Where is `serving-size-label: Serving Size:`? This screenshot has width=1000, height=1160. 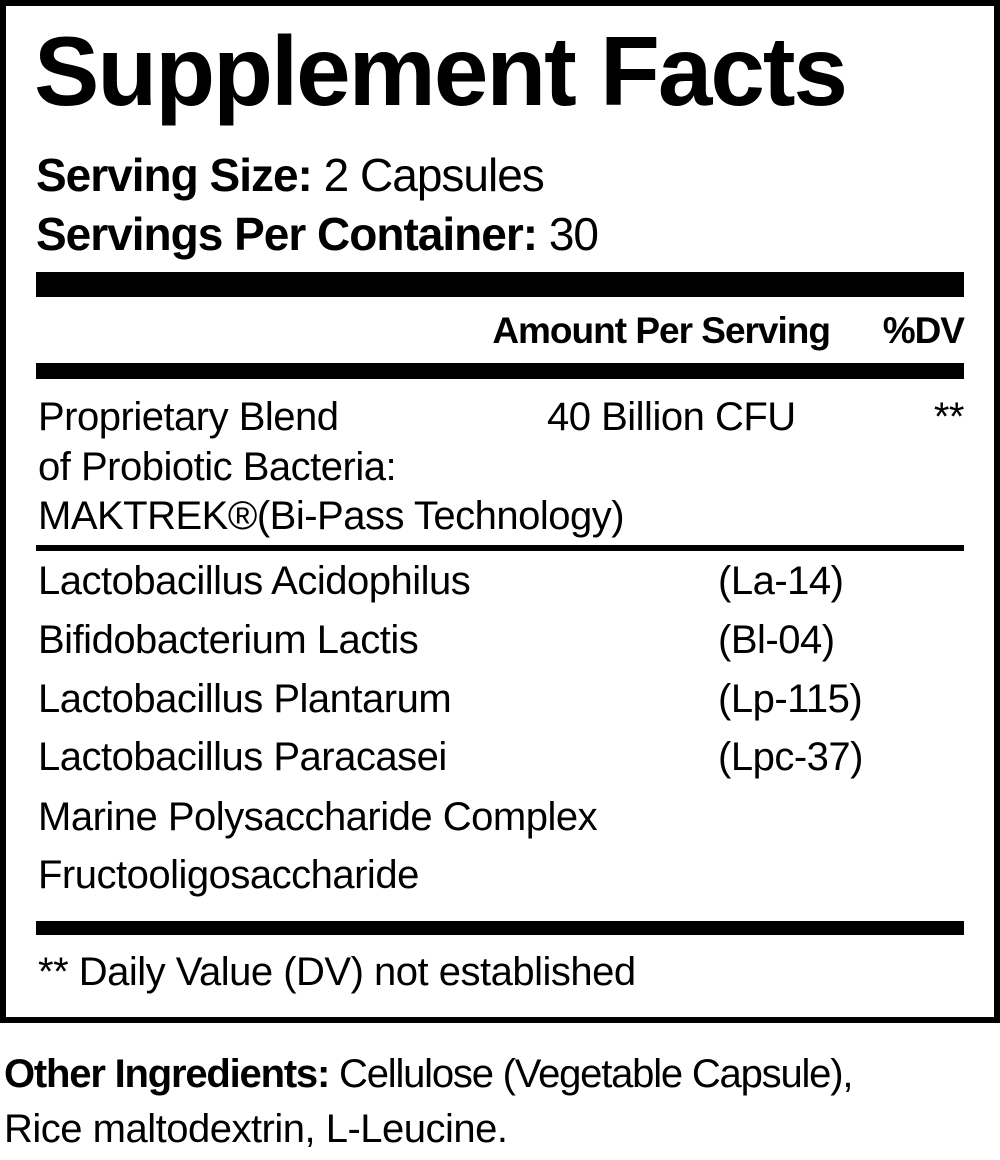 serving-size-label: Serving Size: is located at coordinates (174, 175).